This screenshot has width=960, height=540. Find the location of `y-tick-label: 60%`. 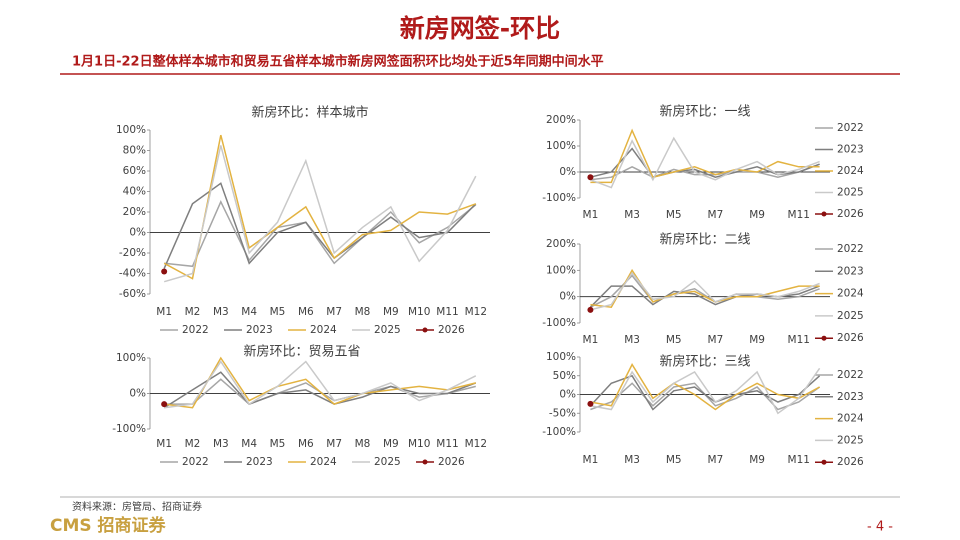

y-tick-label: 60% is located at coordinates (134, 171).